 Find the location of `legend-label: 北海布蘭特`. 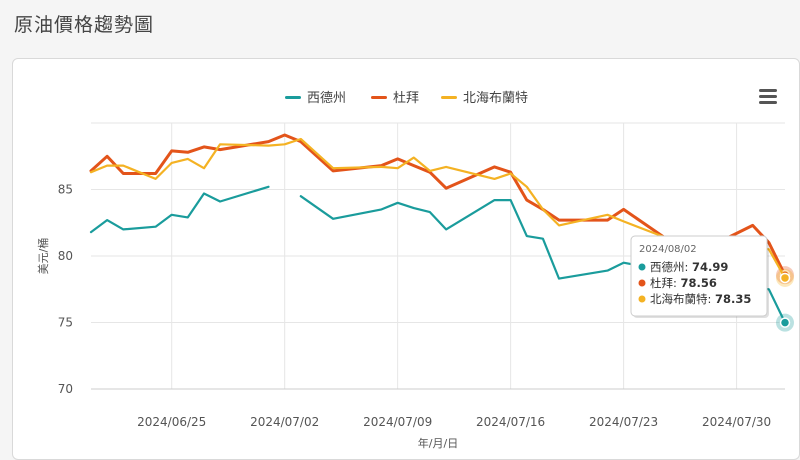

legend-label: 北海布蘭特 is located at coordinates (495, 98).